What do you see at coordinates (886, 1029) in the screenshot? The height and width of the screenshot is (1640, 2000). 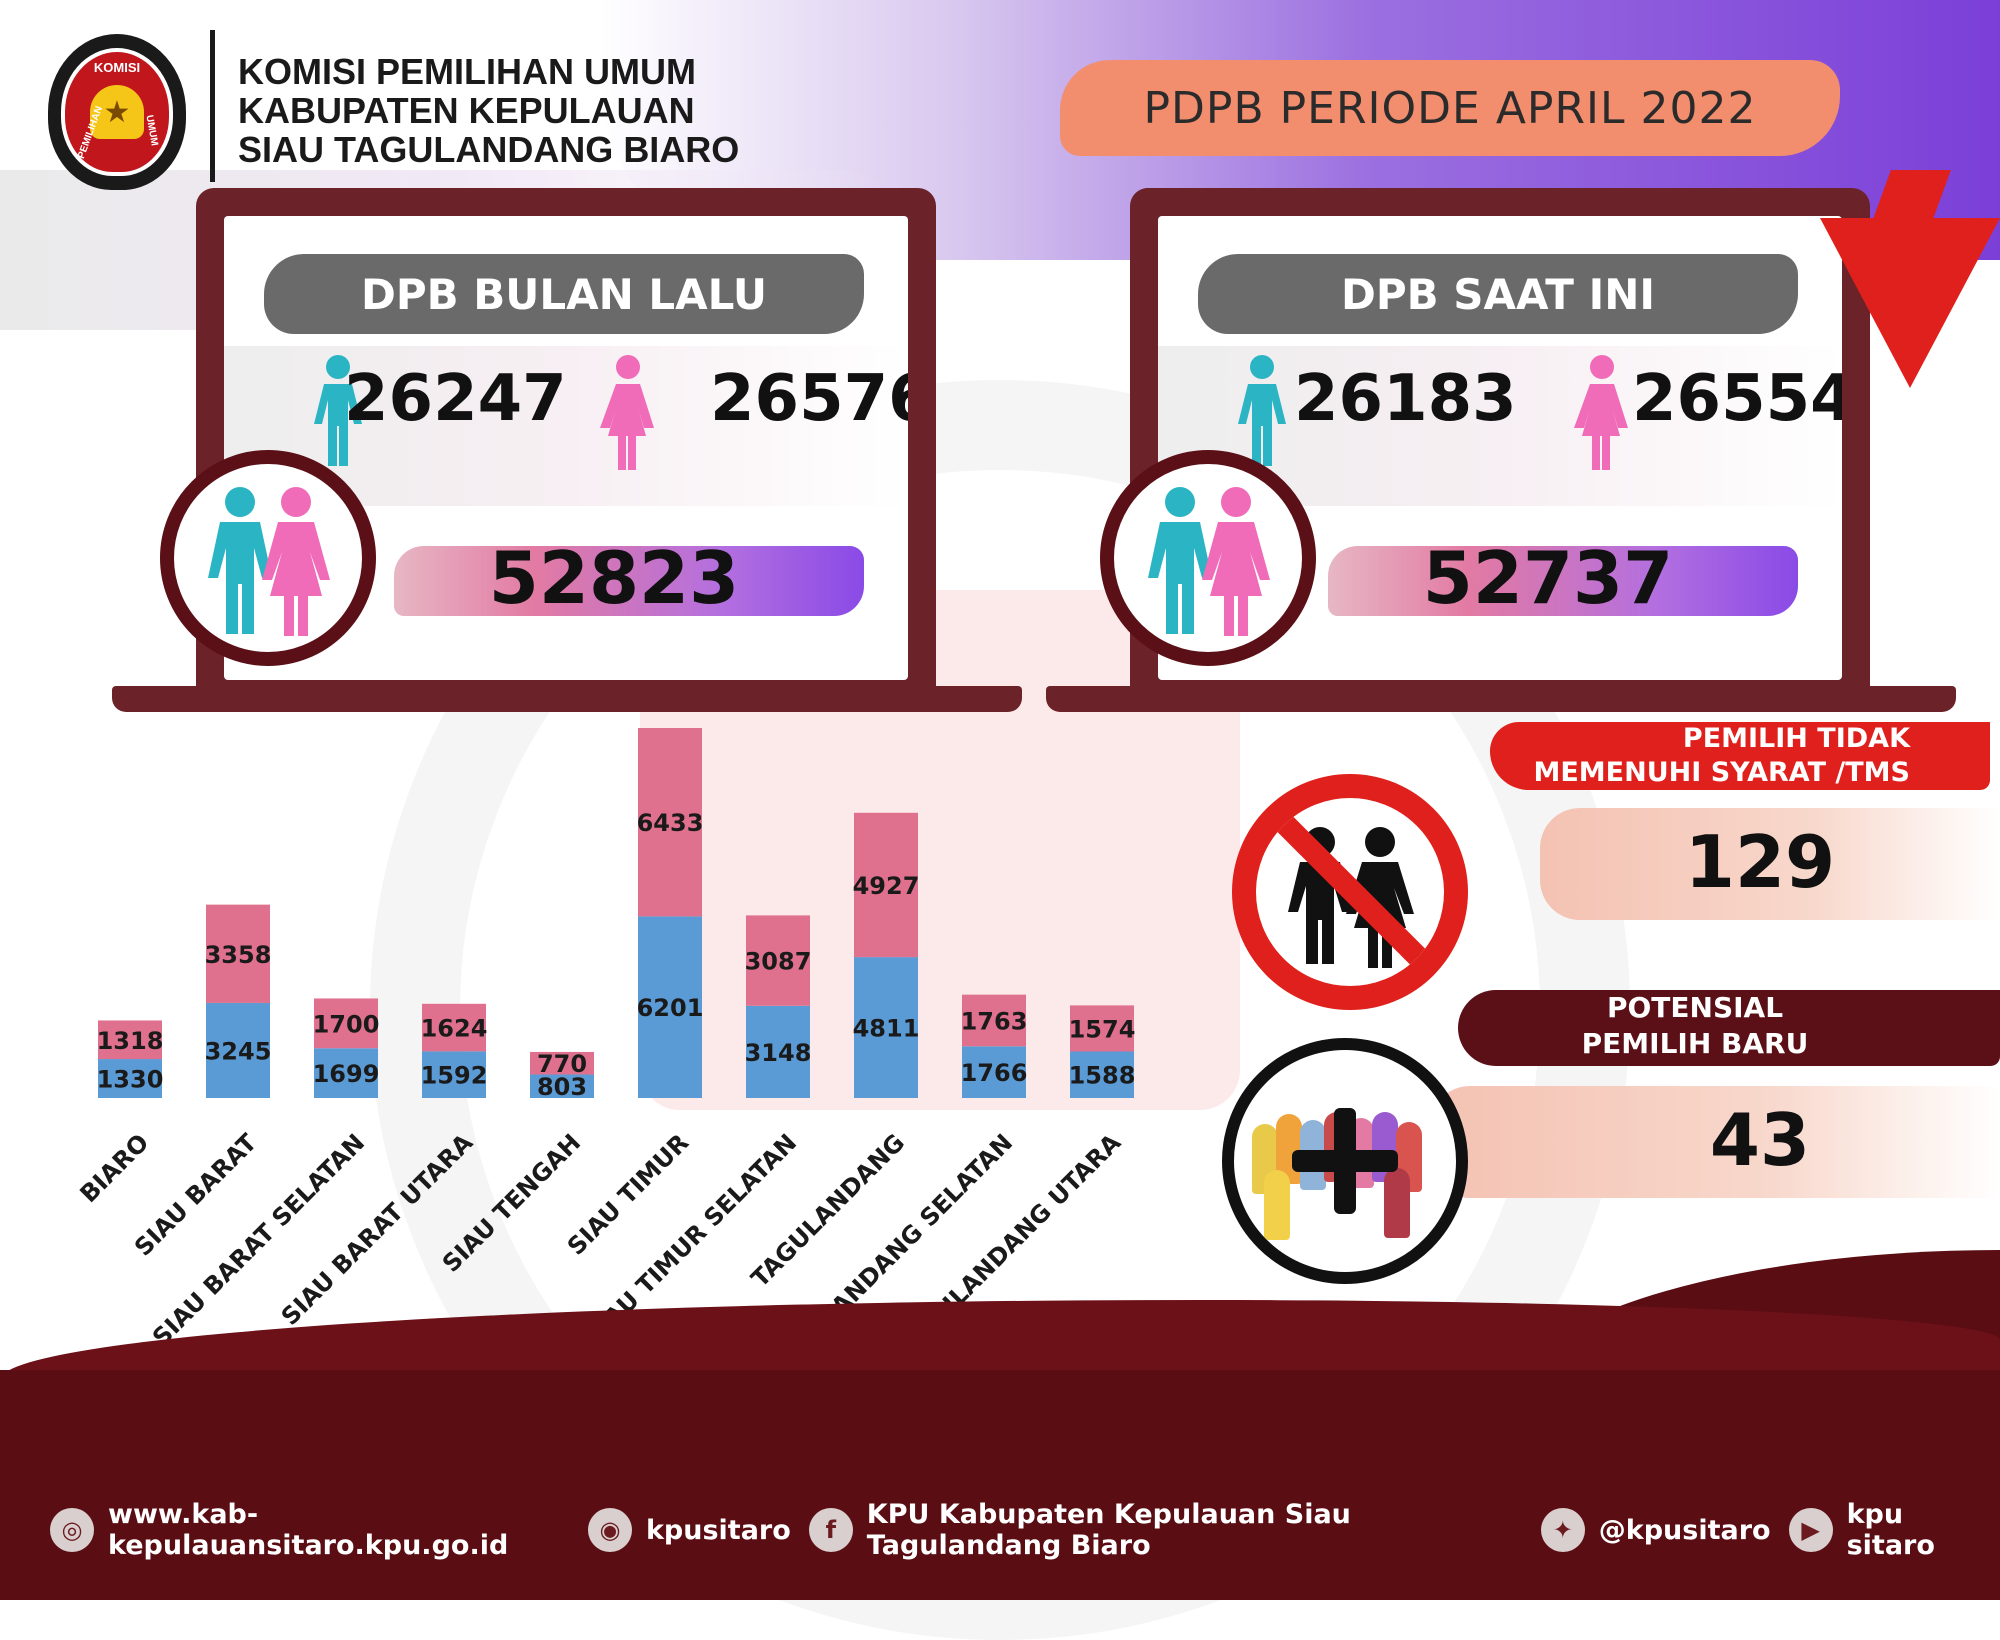 I see `bar-value-label: 4811` at bounding box center [886, 1029].